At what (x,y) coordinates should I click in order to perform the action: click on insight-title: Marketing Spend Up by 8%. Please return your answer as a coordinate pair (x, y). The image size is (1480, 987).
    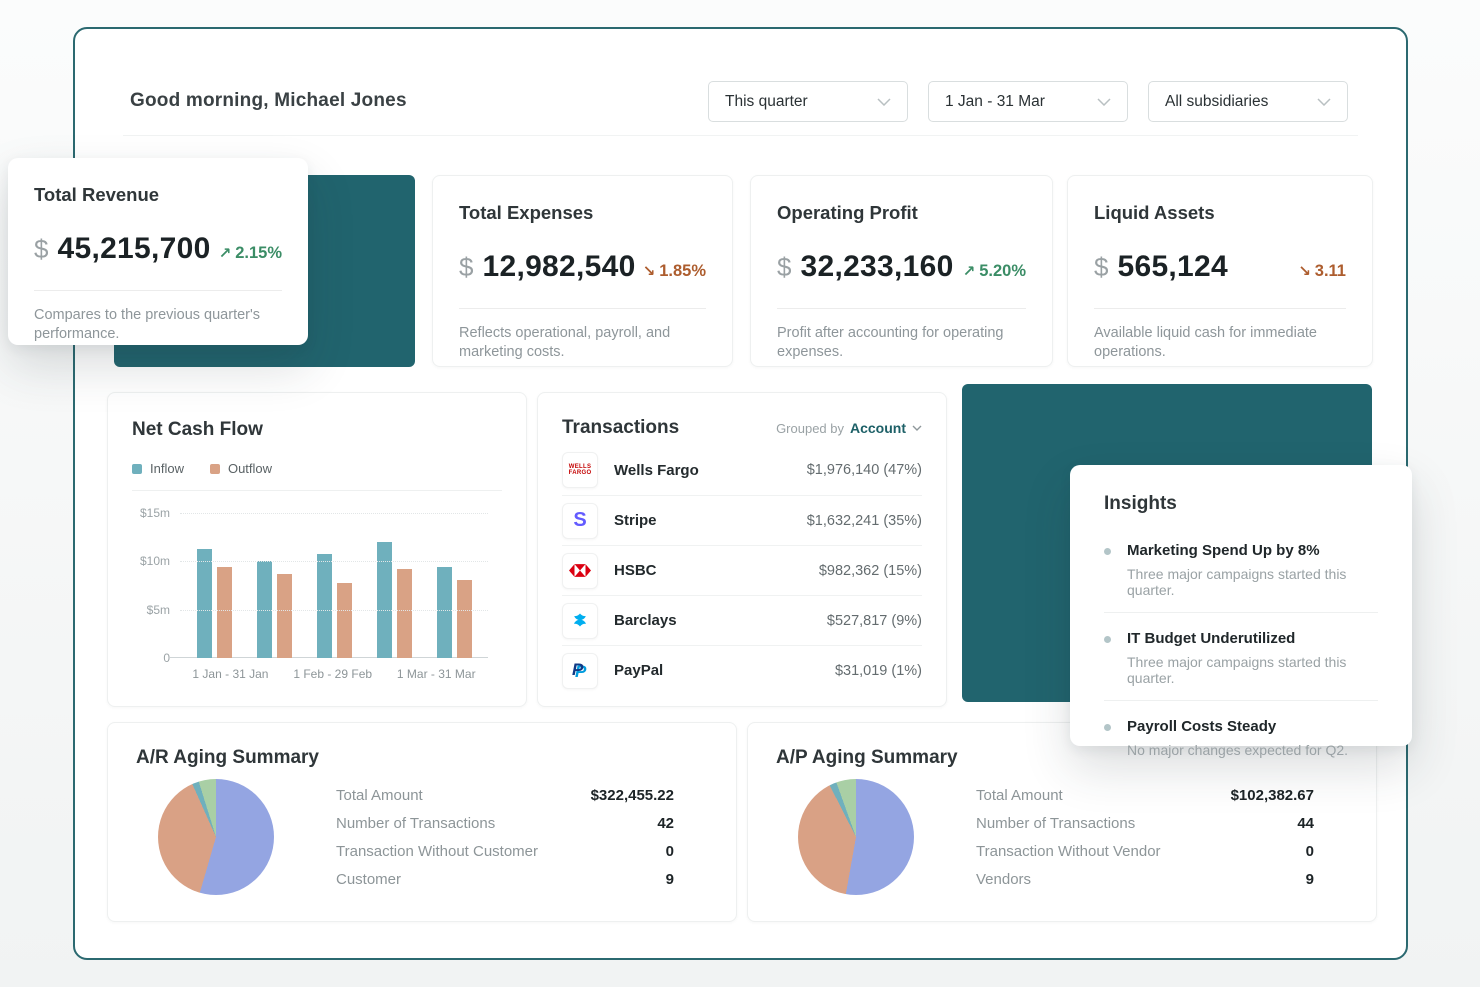
    Looking at the image, I should click on (1223, 550).